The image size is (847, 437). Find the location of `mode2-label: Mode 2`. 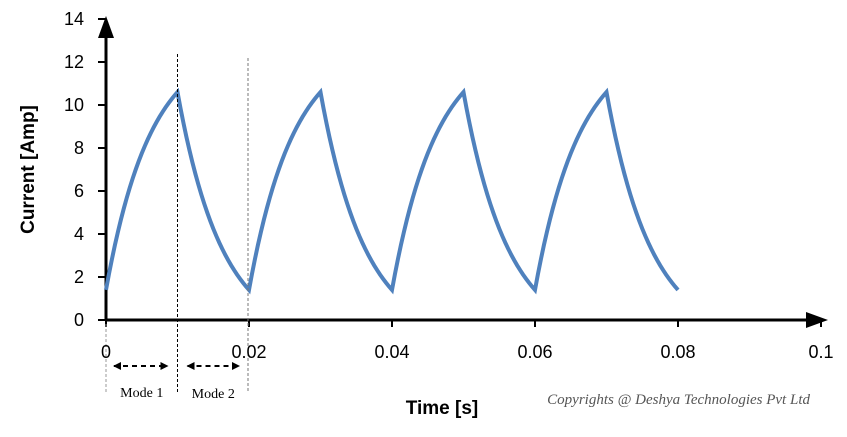

mode2-label: Mode 2 is located at coordinates (213, 394).